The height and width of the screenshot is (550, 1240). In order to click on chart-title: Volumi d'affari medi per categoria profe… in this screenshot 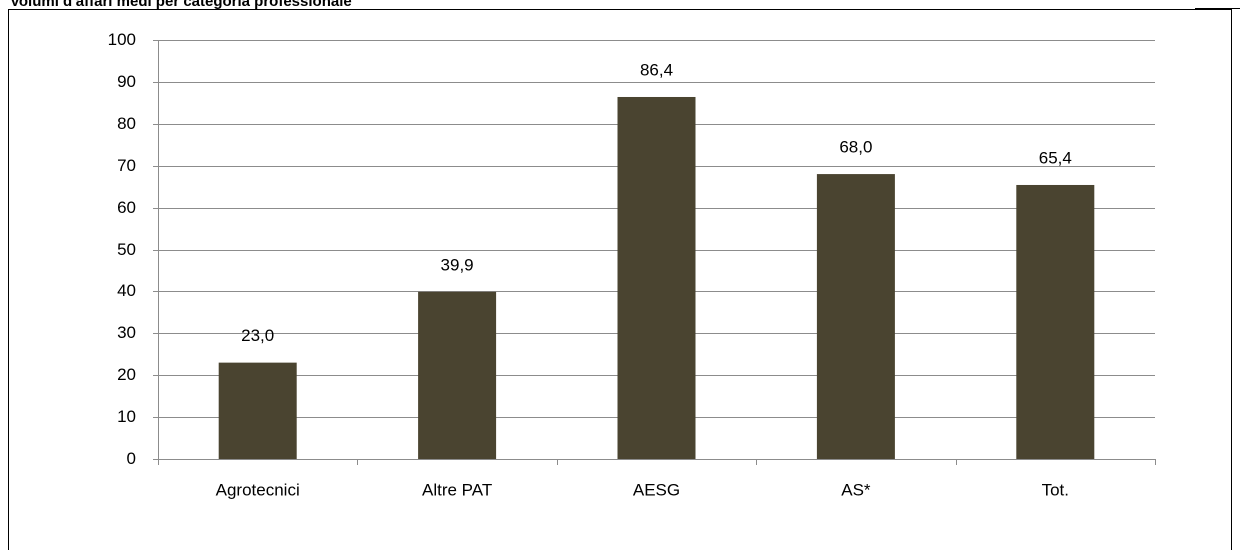, I will do `click(181, 5)`.